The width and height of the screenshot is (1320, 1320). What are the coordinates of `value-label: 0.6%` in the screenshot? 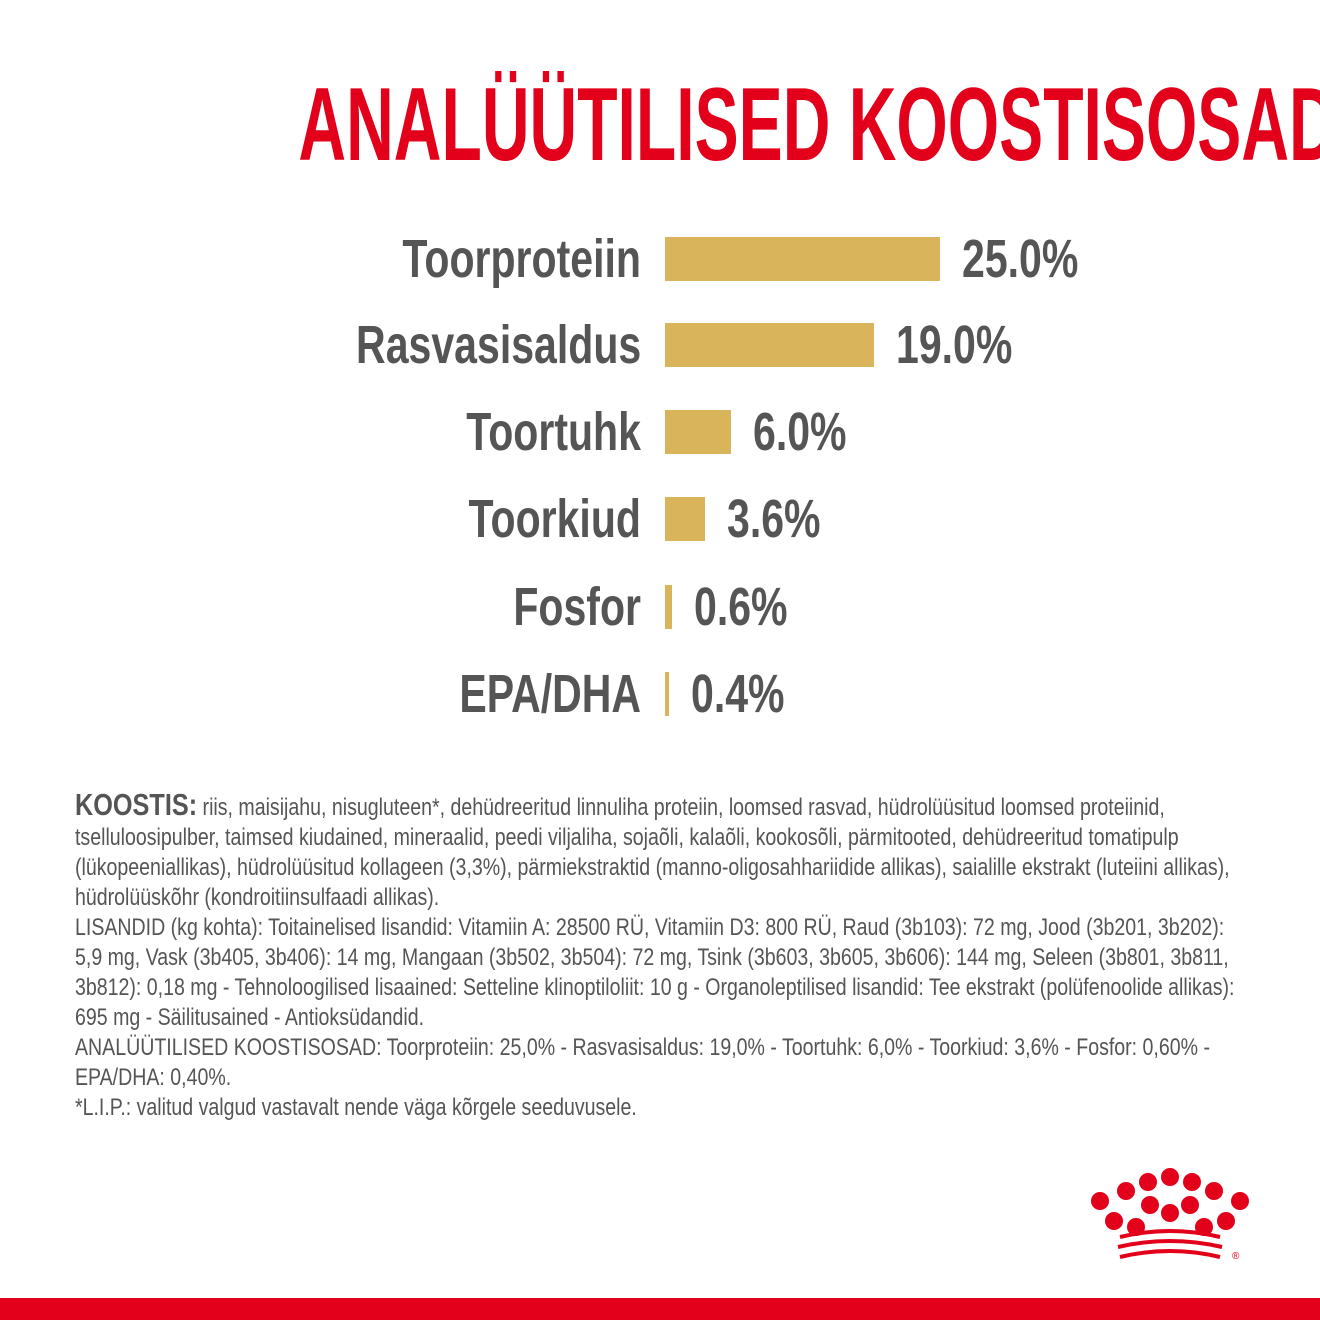 It's located at (740, 607).